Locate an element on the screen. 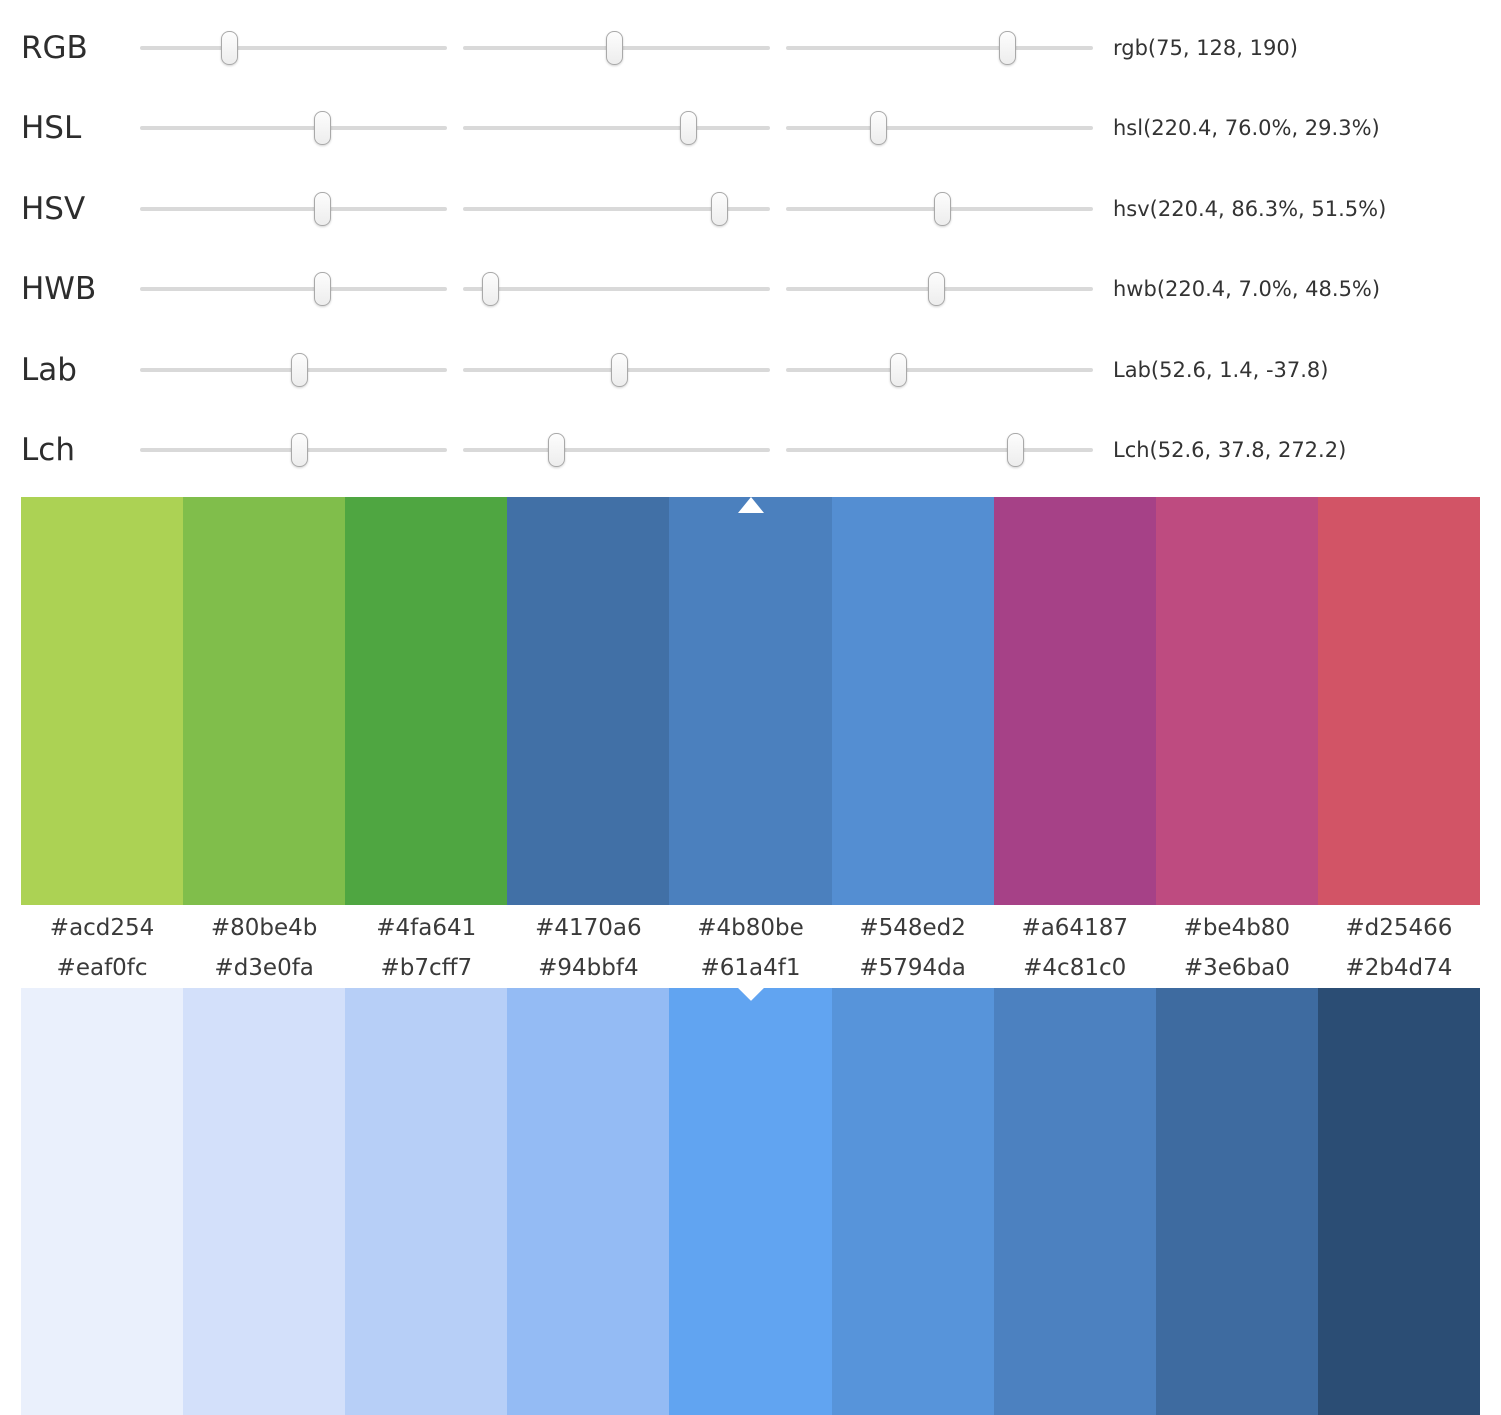 The height and width of the screenshot is (1415, 1501). swatch-hex-label: #2b4d74 is located at coordinates (1399, 968).